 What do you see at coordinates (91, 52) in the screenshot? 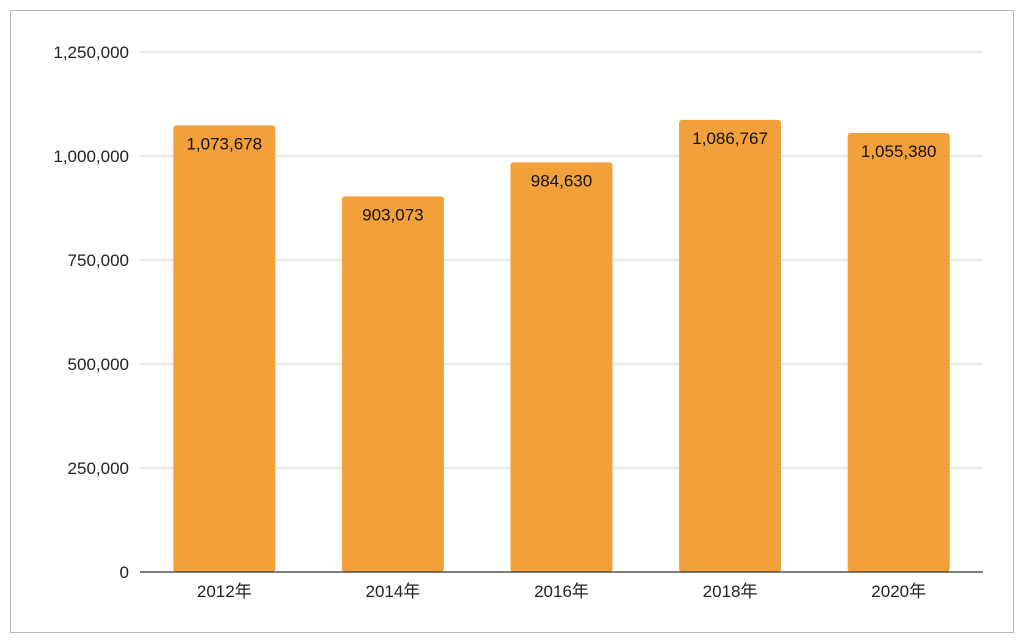
I see `y-tick-label: 1,250,000` at bounding box center [91, 52].